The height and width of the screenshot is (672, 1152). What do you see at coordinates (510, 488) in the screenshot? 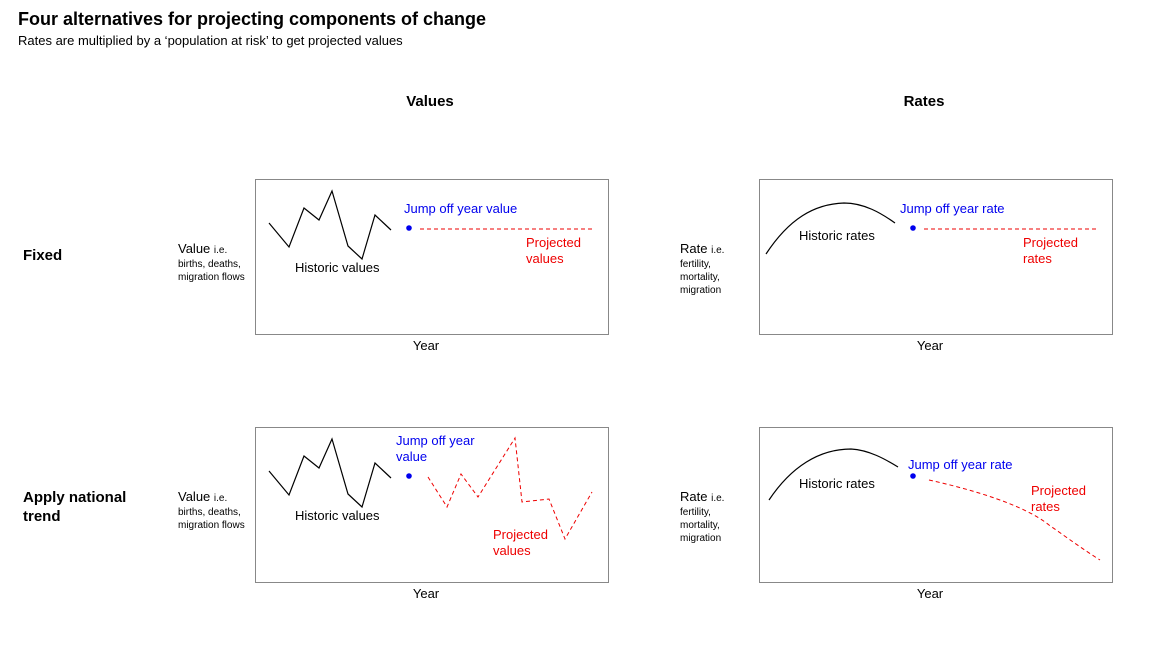
I see `projected-values-line` at bounding box center [510, 488].